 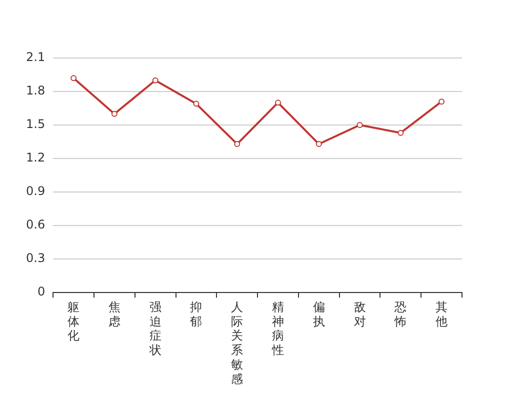 I want to click on y-tick-label: 1.8, so click(x=36, y=91).